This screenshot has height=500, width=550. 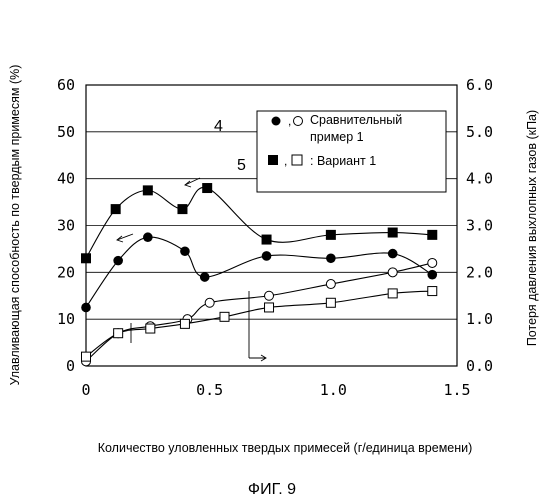 I want to click on x-tick-label: 1.5, so click(x=456, y=390).